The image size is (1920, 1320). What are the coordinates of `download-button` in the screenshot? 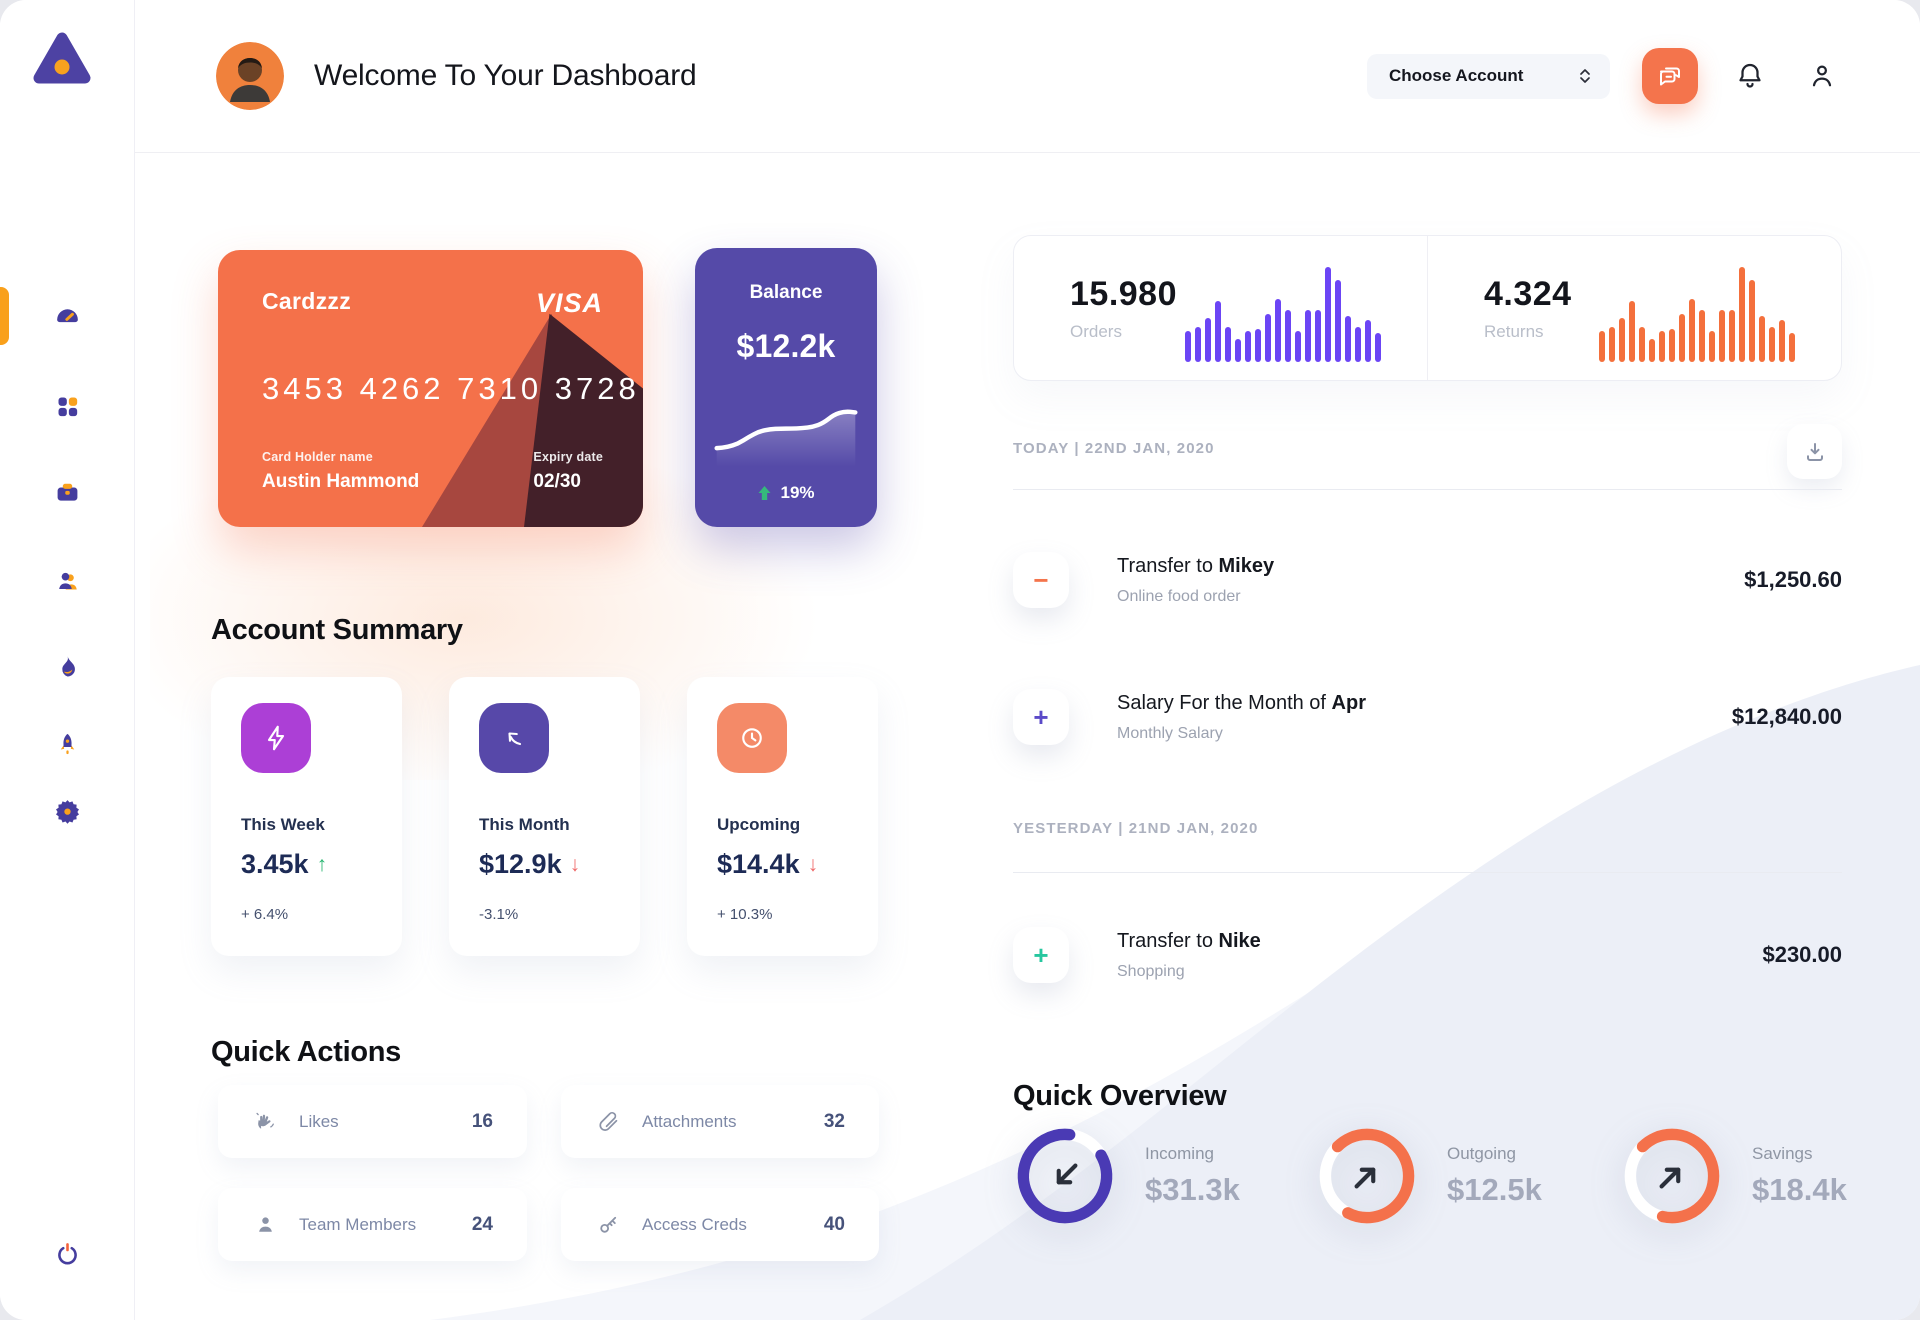 It's located at (1814, 451).